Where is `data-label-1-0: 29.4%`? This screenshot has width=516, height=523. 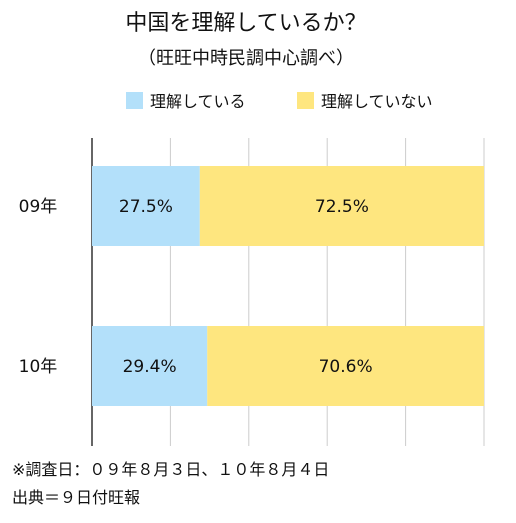 data-label-1-0: 29.4% is located at coordinates (150, 367).